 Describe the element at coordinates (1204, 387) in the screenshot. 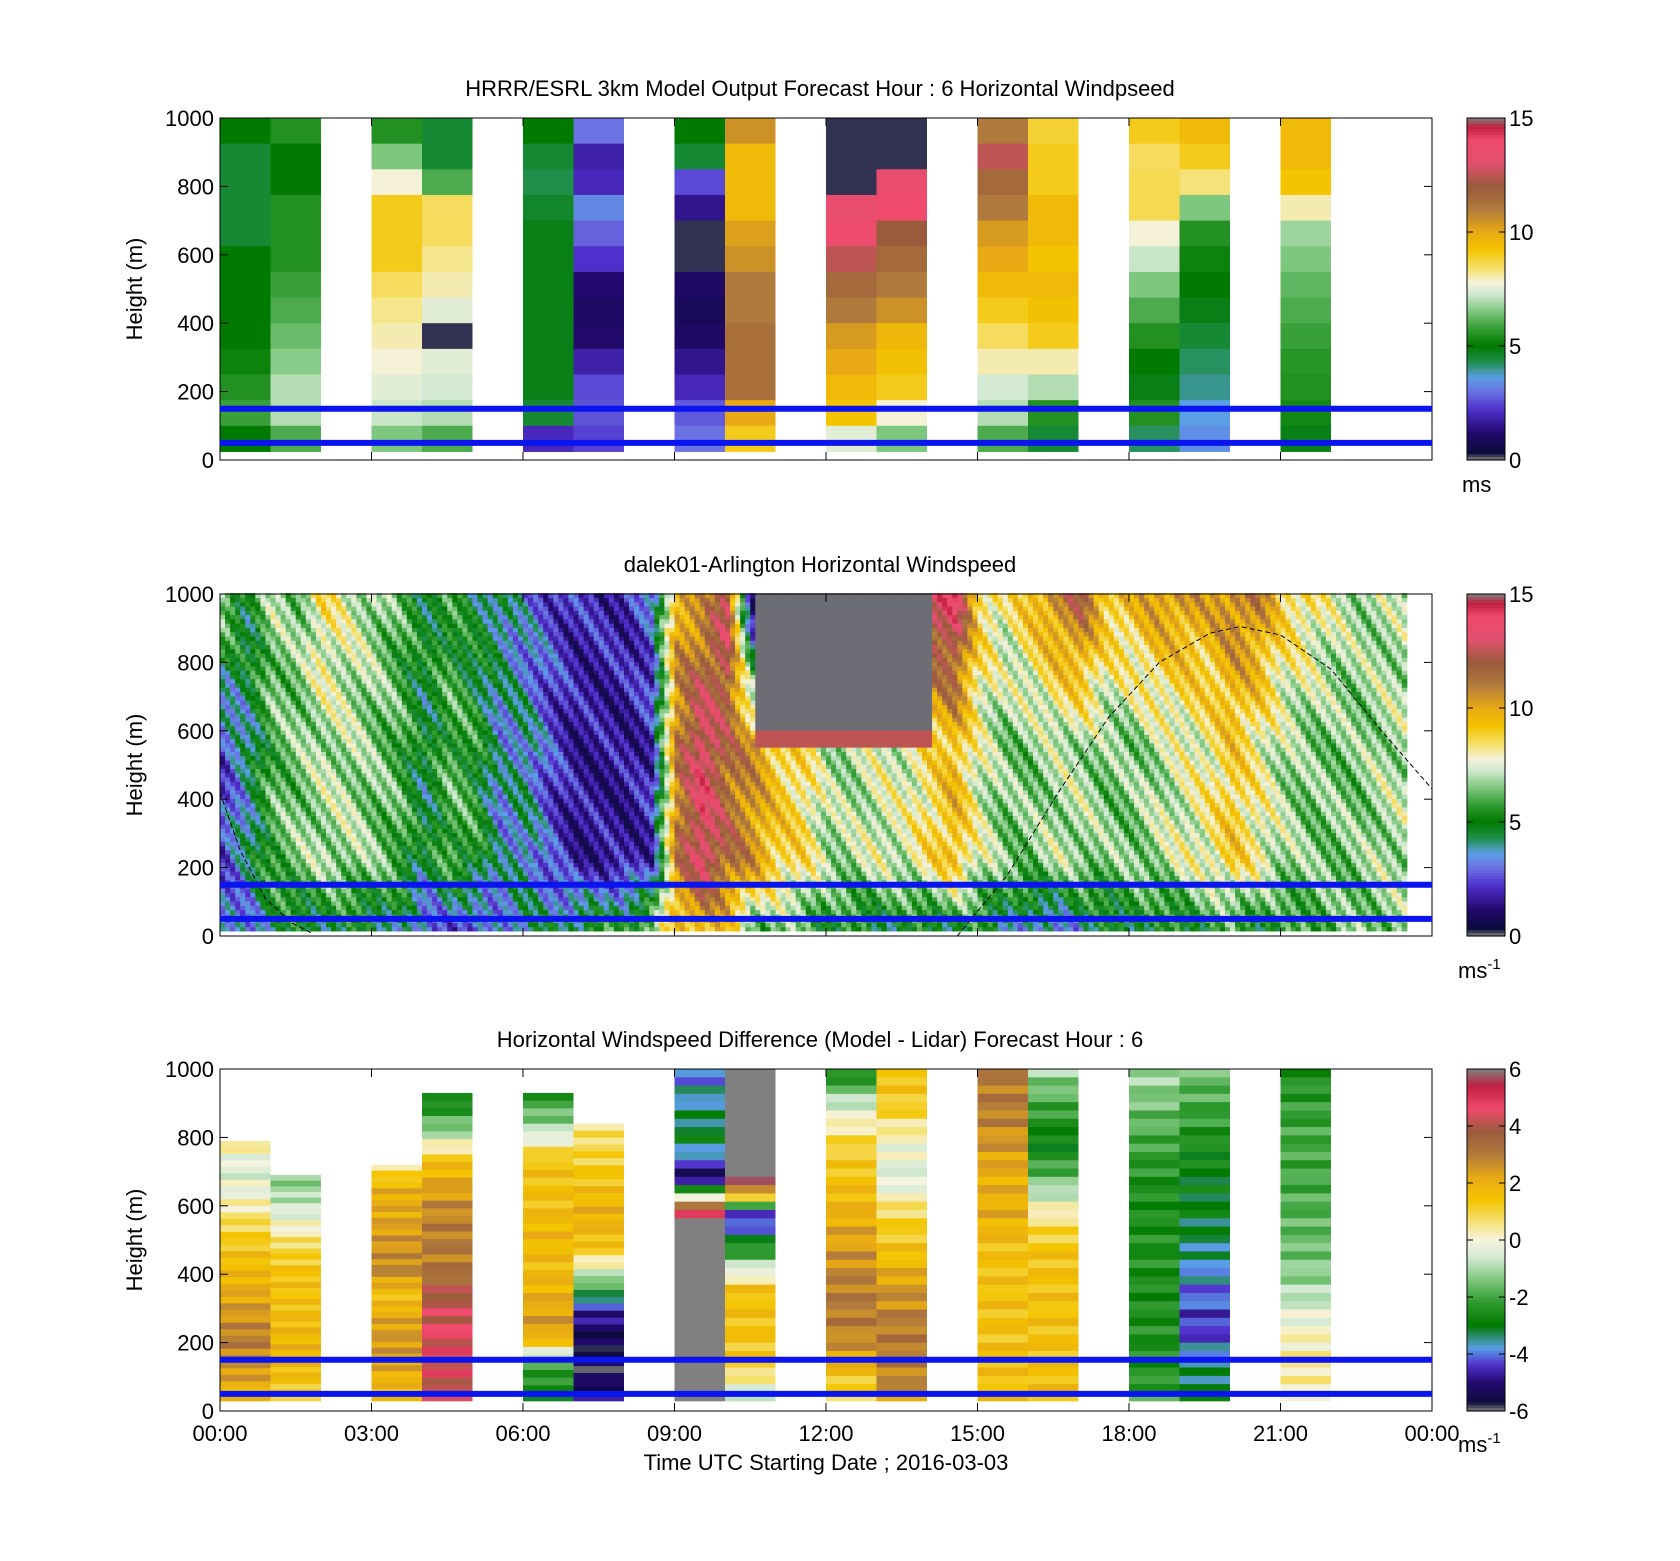

I see `model-cell-col-1900` at that location.